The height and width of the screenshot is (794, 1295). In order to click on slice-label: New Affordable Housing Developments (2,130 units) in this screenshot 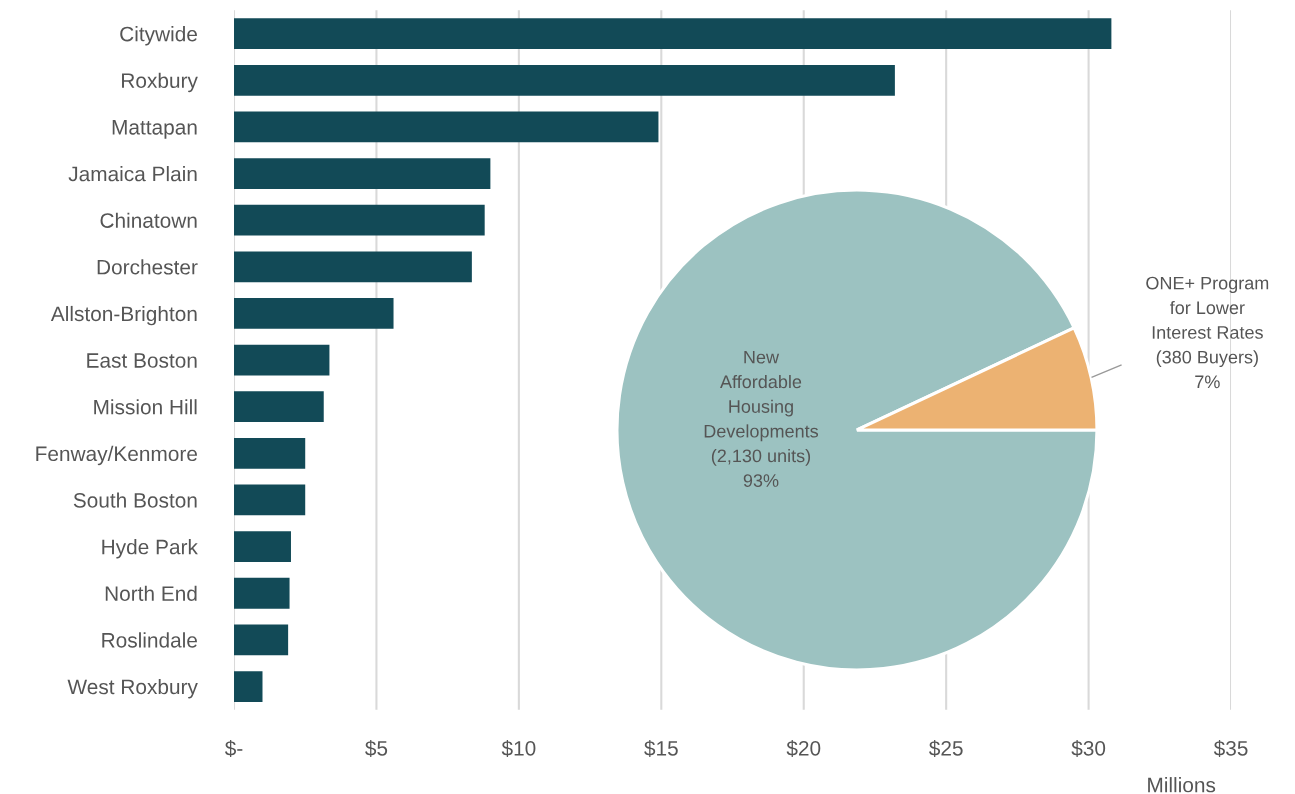, I will do `click(761, 408)`.